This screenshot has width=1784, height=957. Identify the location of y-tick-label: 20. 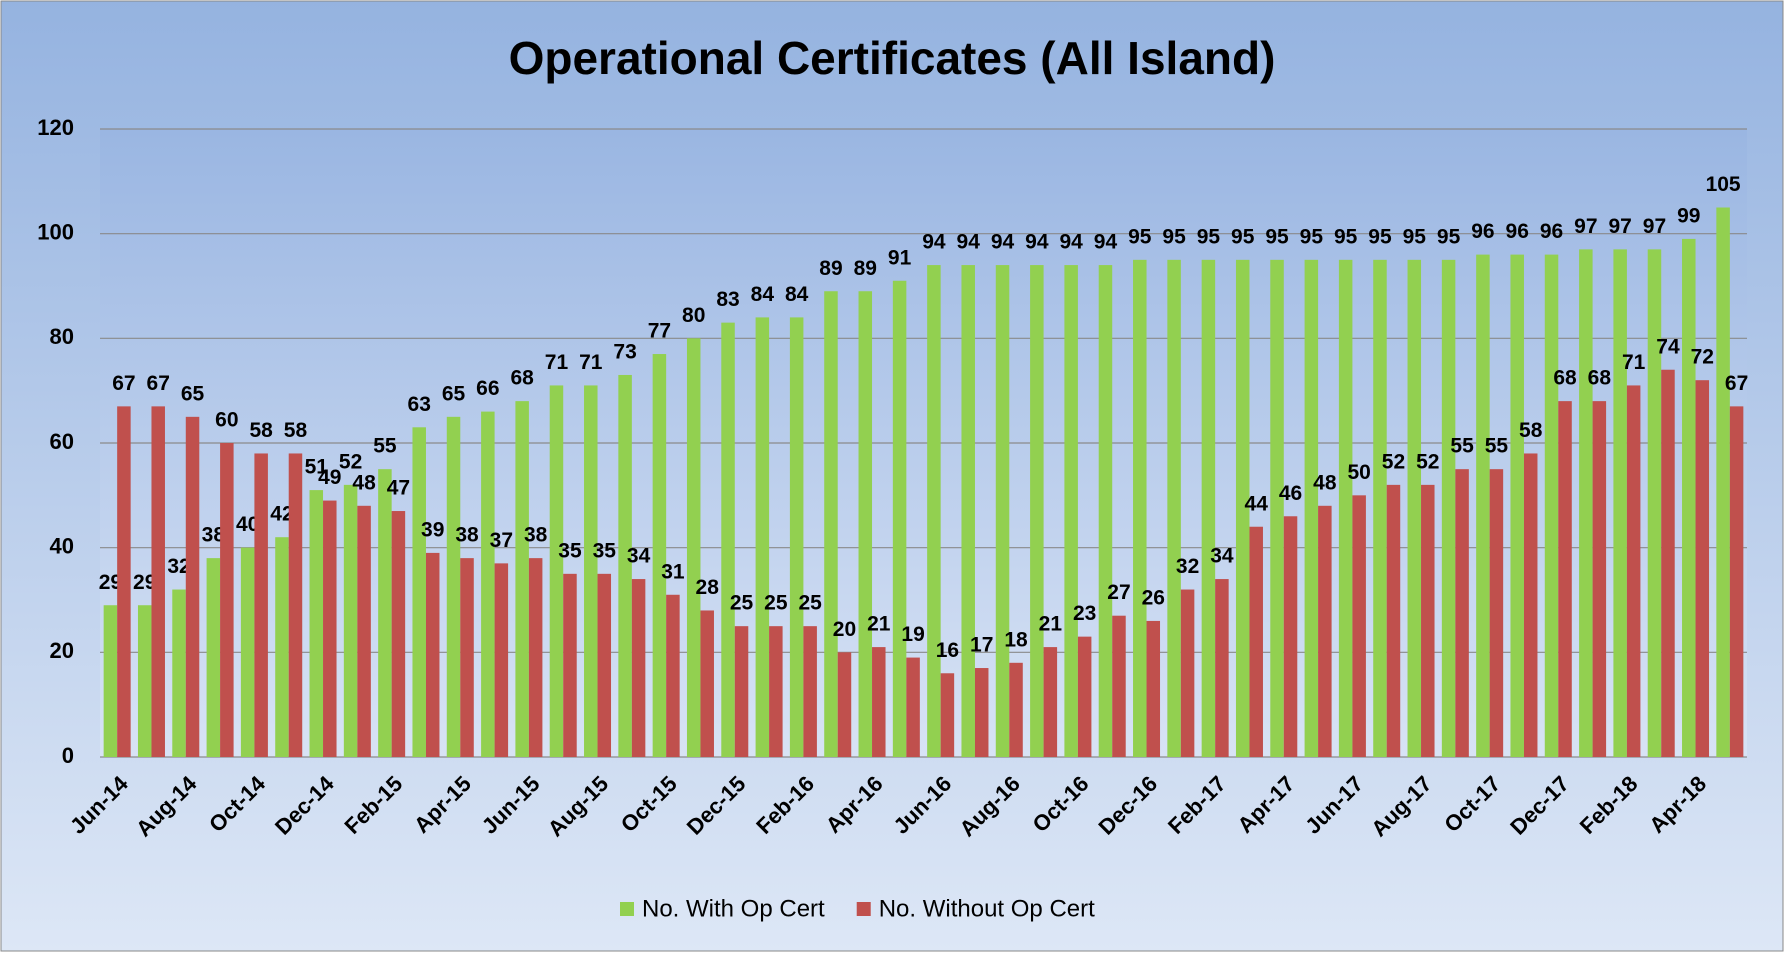
(62, 650).